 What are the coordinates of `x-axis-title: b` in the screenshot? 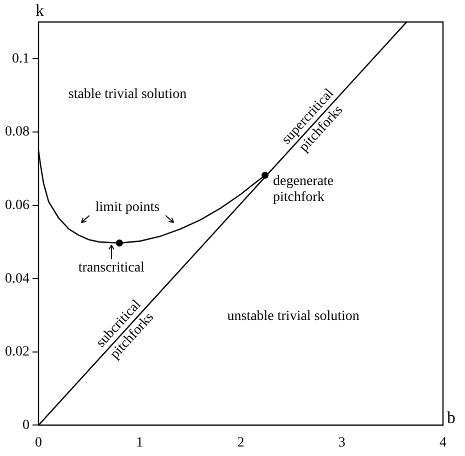 It's located at (451, 418).